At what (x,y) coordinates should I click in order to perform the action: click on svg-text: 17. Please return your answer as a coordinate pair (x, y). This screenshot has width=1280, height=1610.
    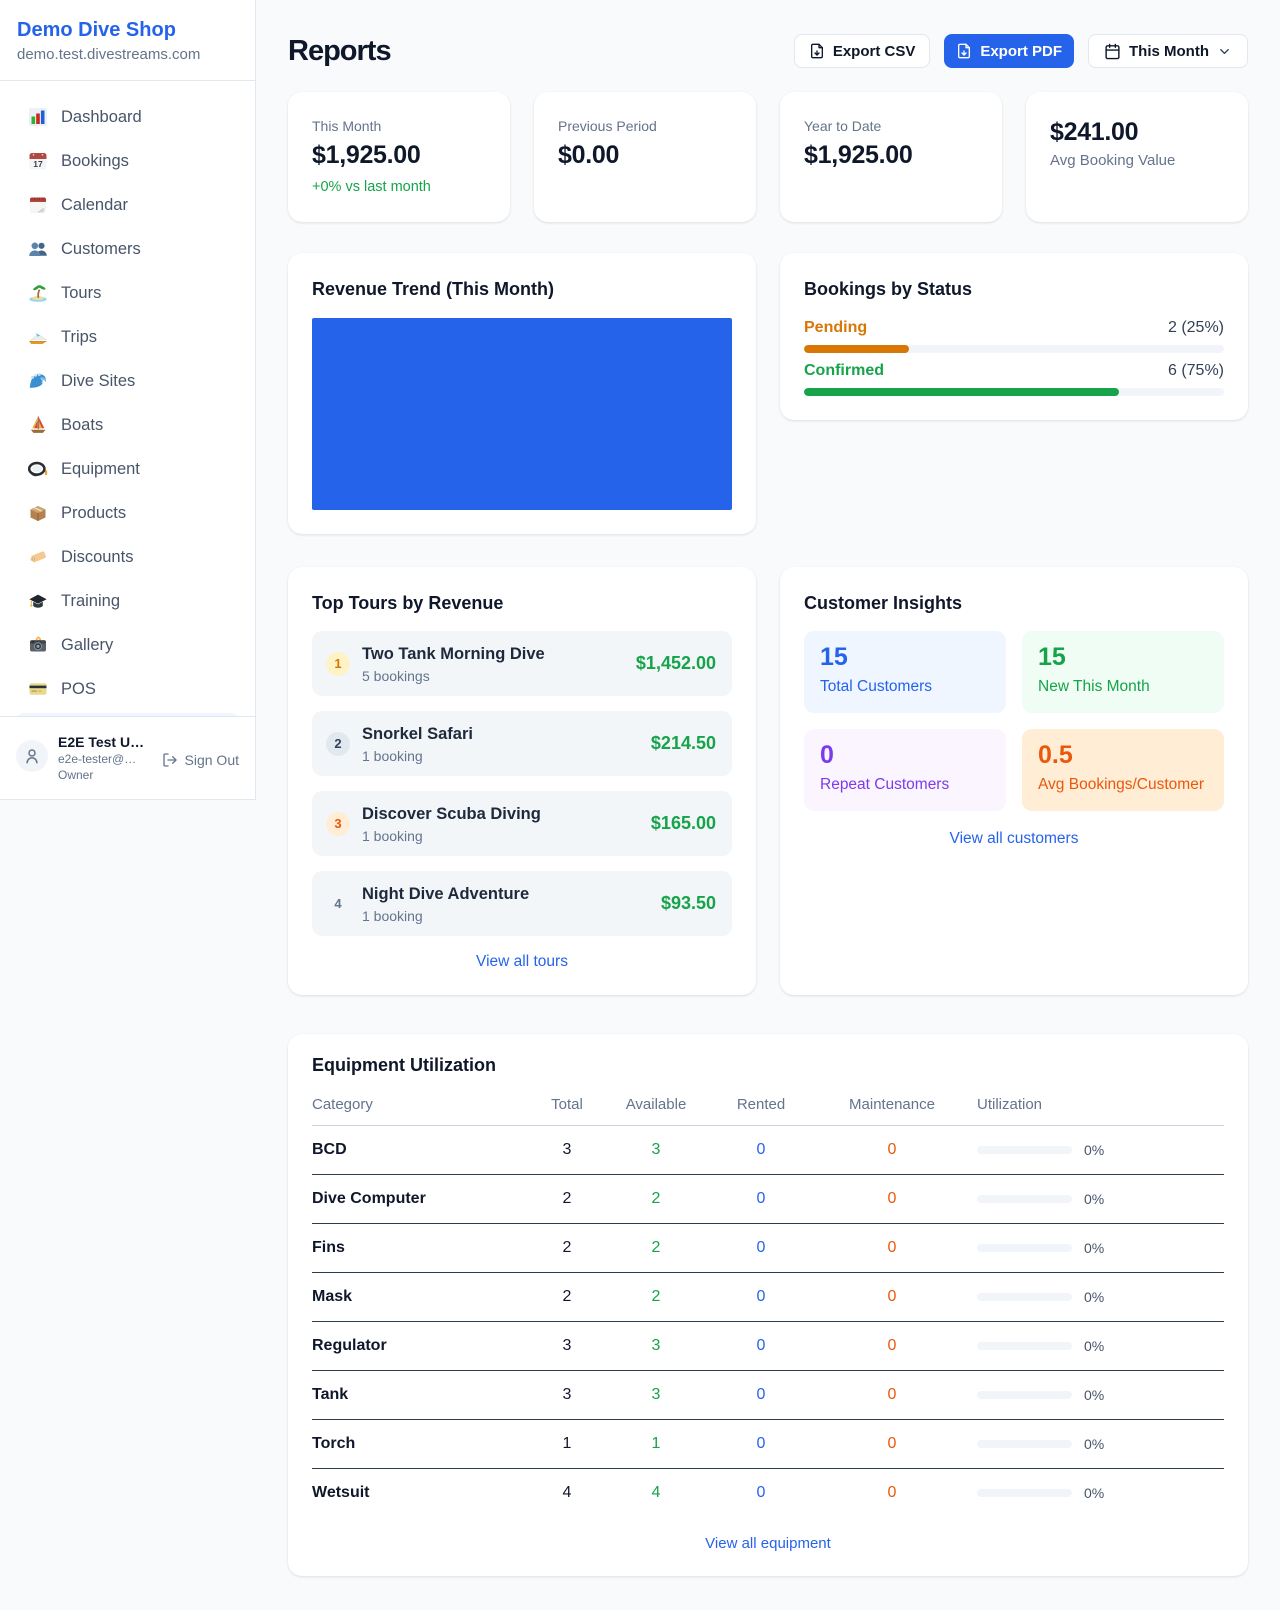
    Looking at the image, I should click on (38, 164).